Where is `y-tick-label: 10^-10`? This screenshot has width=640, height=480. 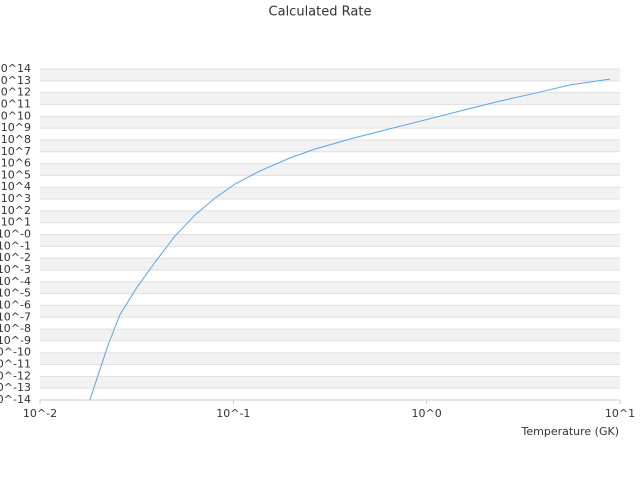 y-tick-label: 10^-10 is located at coordinates (15, 352).